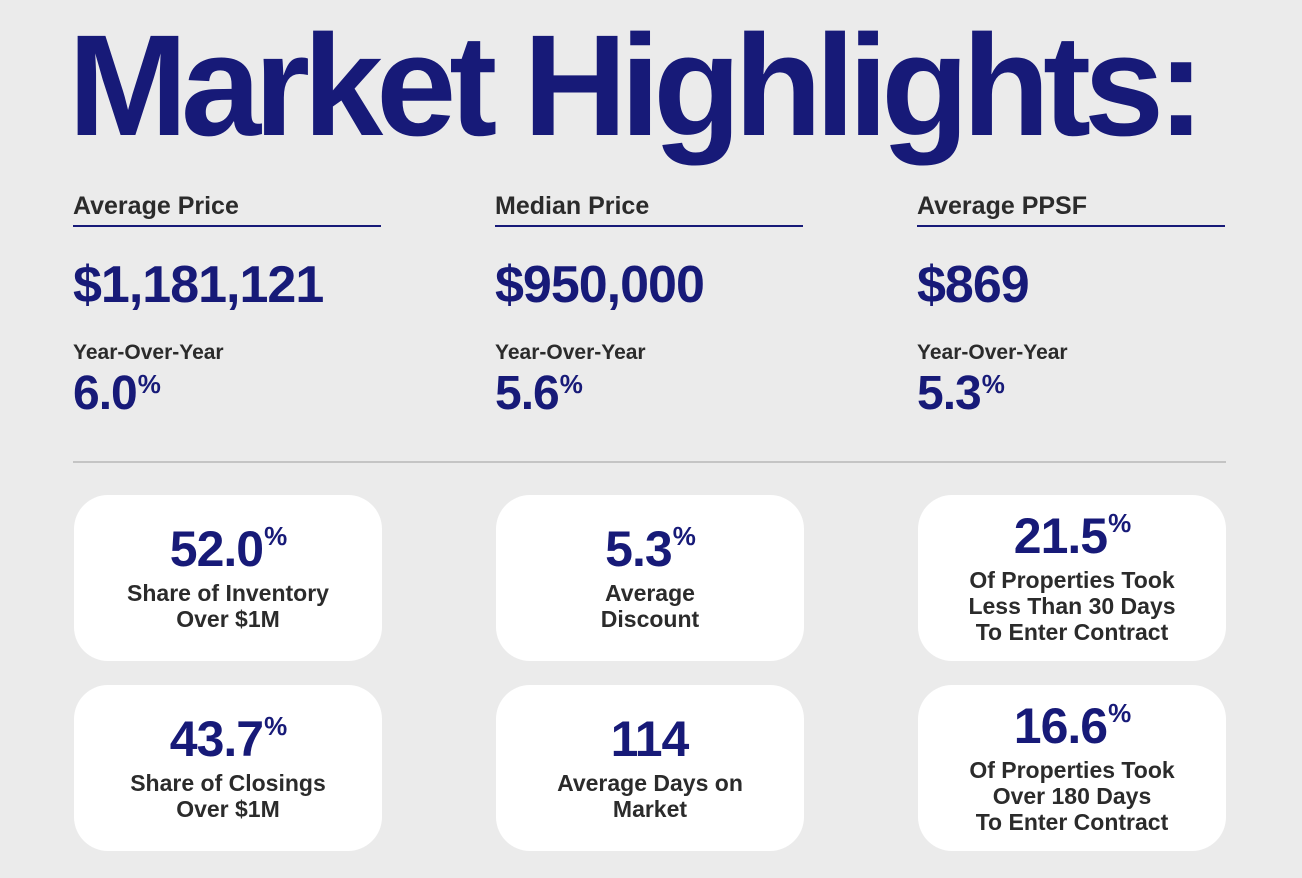 Image resolution: width=1302 pixels, height=878 pixels. Describe the element at coordinates (650, 578) in the screenshot. I see `card-average-discount: 5.3% Average Discount` at that location.